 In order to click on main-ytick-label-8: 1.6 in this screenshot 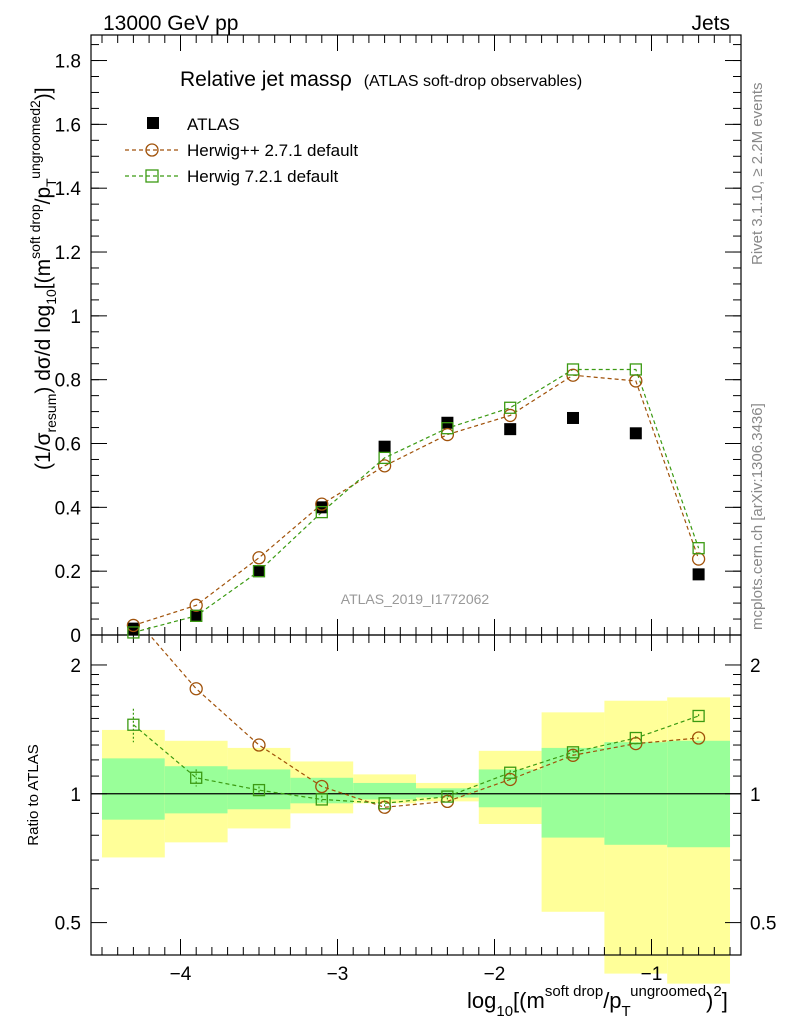, I will do `click(68, 125)`.